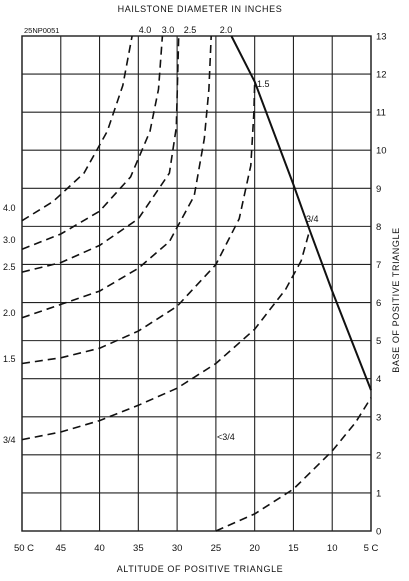 The image size is (409, 581). Describe the element at coordinates (9, 359) in the screenshot. I see `left-curve-label: 1.5` at that location.